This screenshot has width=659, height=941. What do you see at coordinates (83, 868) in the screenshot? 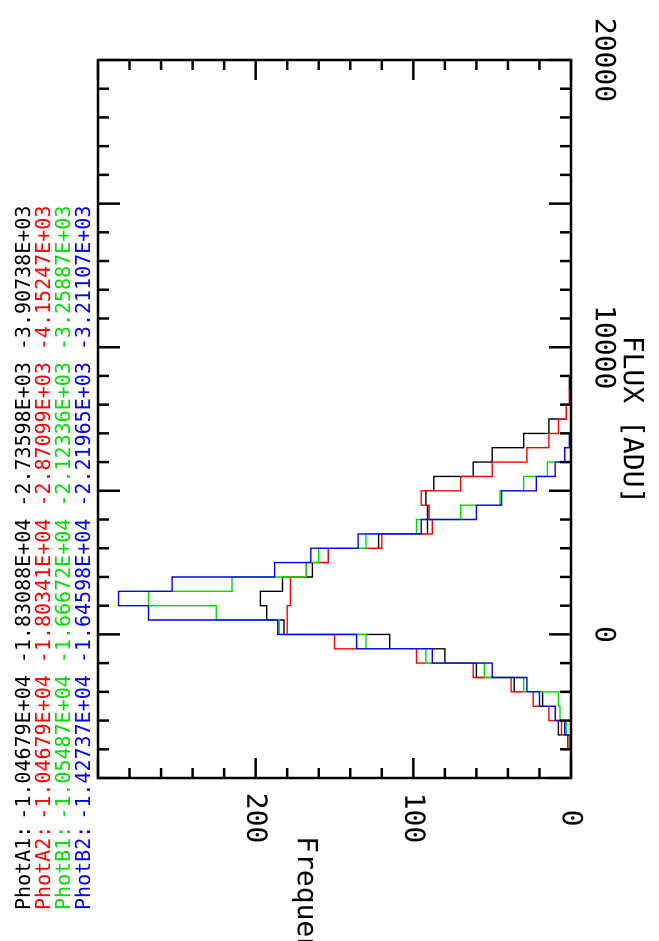
I see `legend-series-name: PhotB2:` at bounding box center [83, 868].